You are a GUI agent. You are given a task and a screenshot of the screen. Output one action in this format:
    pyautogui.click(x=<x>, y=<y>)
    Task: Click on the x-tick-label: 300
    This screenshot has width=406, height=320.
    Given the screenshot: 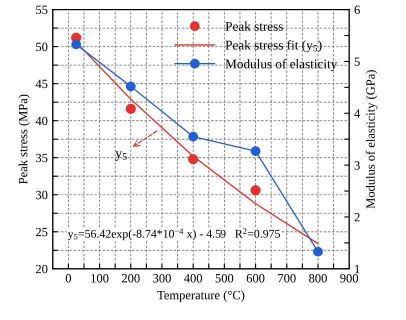 What is the action you would take?
    pyautogui.click(x=162, y=278)
    